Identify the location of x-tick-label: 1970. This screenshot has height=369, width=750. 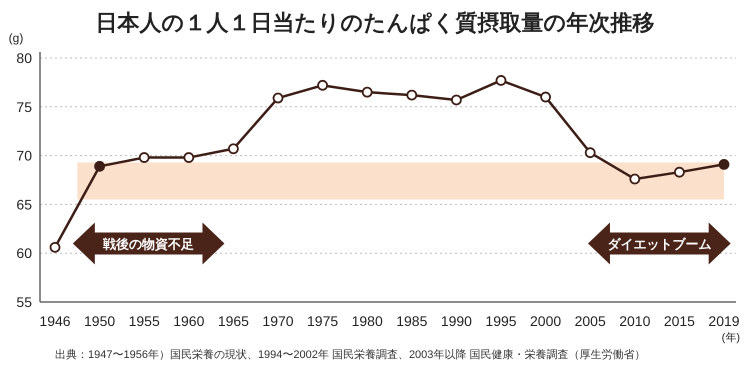
(278, 321).